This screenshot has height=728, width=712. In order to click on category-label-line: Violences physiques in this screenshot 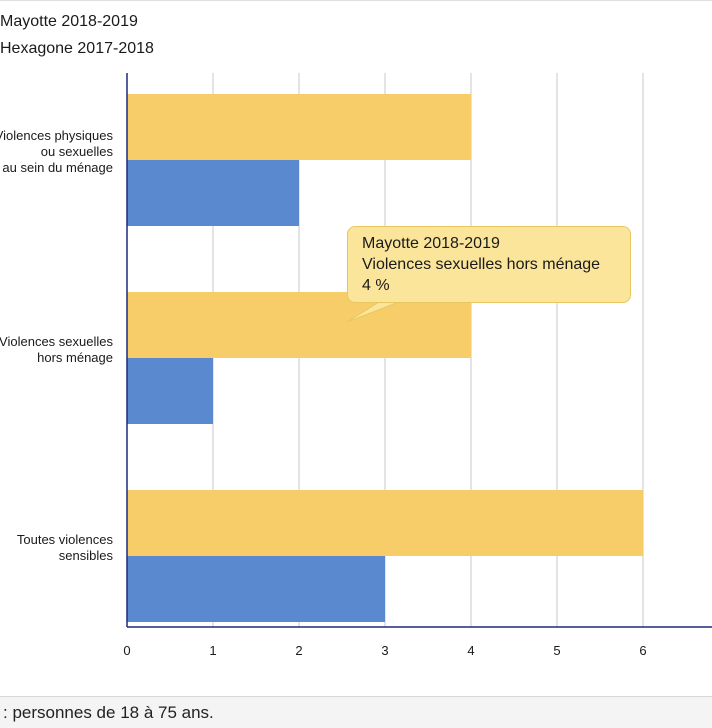, I will do `click(56, 135)`.